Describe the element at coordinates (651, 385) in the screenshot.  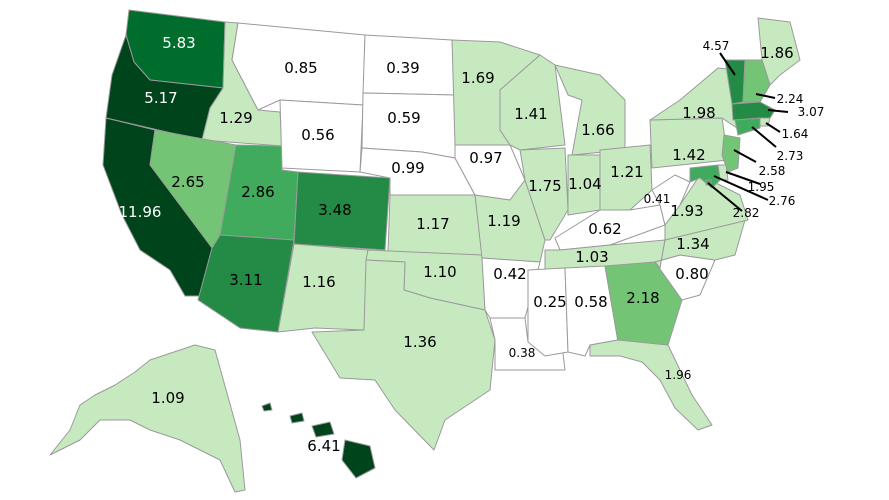
I see `state-florida` at that location.